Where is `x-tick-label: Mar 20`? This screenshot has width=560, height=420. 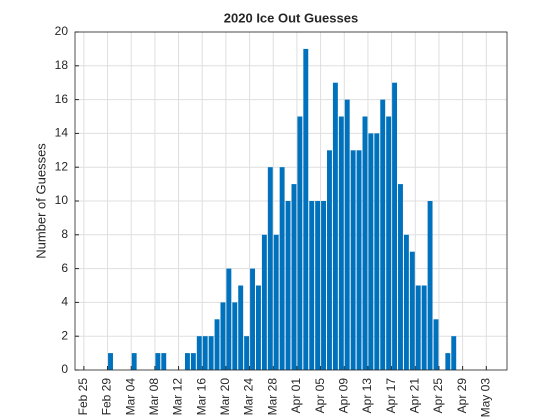 x-tick-label: Mar 20 is located at coordinates (225, 397).